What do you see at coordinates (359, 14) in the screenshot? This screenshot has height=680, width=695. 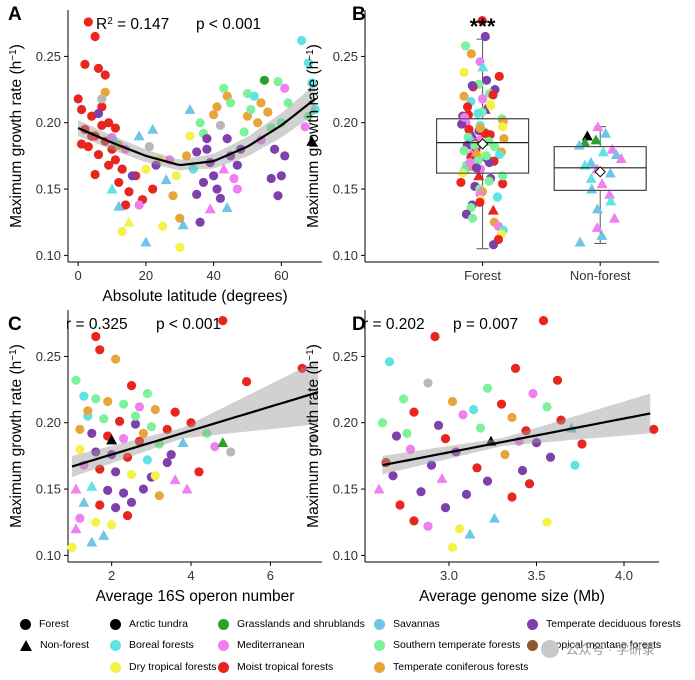 I see `panel-label: B` at bounding box center [359, 14].